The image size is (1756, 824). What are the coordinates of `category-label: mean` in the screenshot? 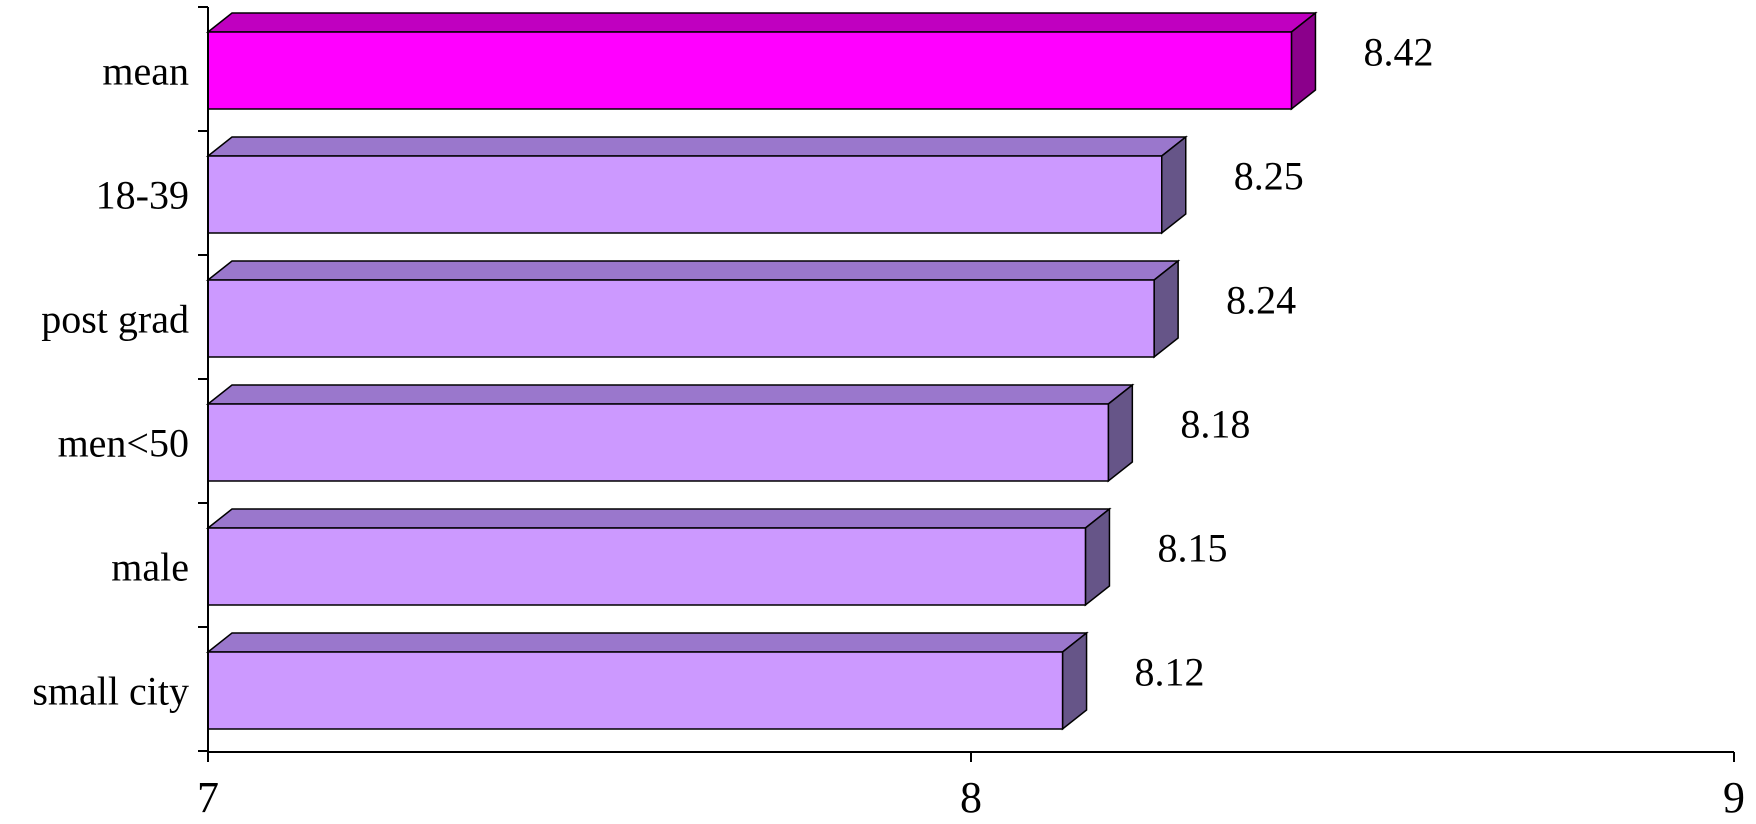 It's located at (145, 71).